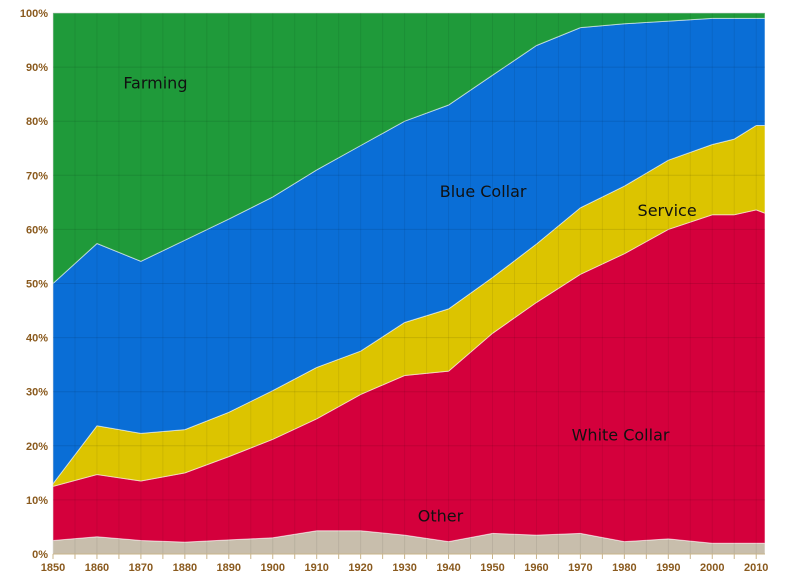 Image resolution: width=792 pixels, height=581 pixels. I want to click on y-tick-label: 50%, so click(37, 285).